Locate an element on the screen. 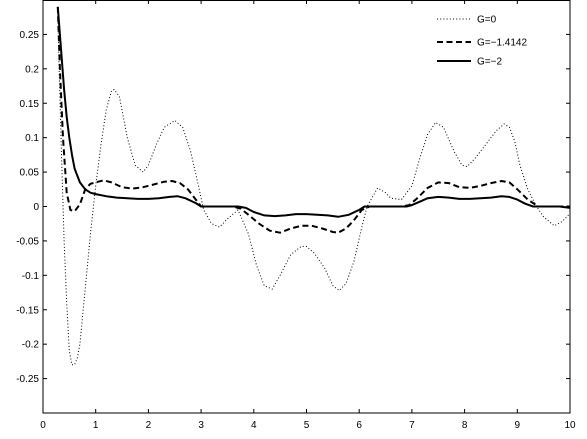 Image resolution: width=587 pixels, height=439 pixels. y-tick-label: 0.05 is located at coordinates (30, 173).